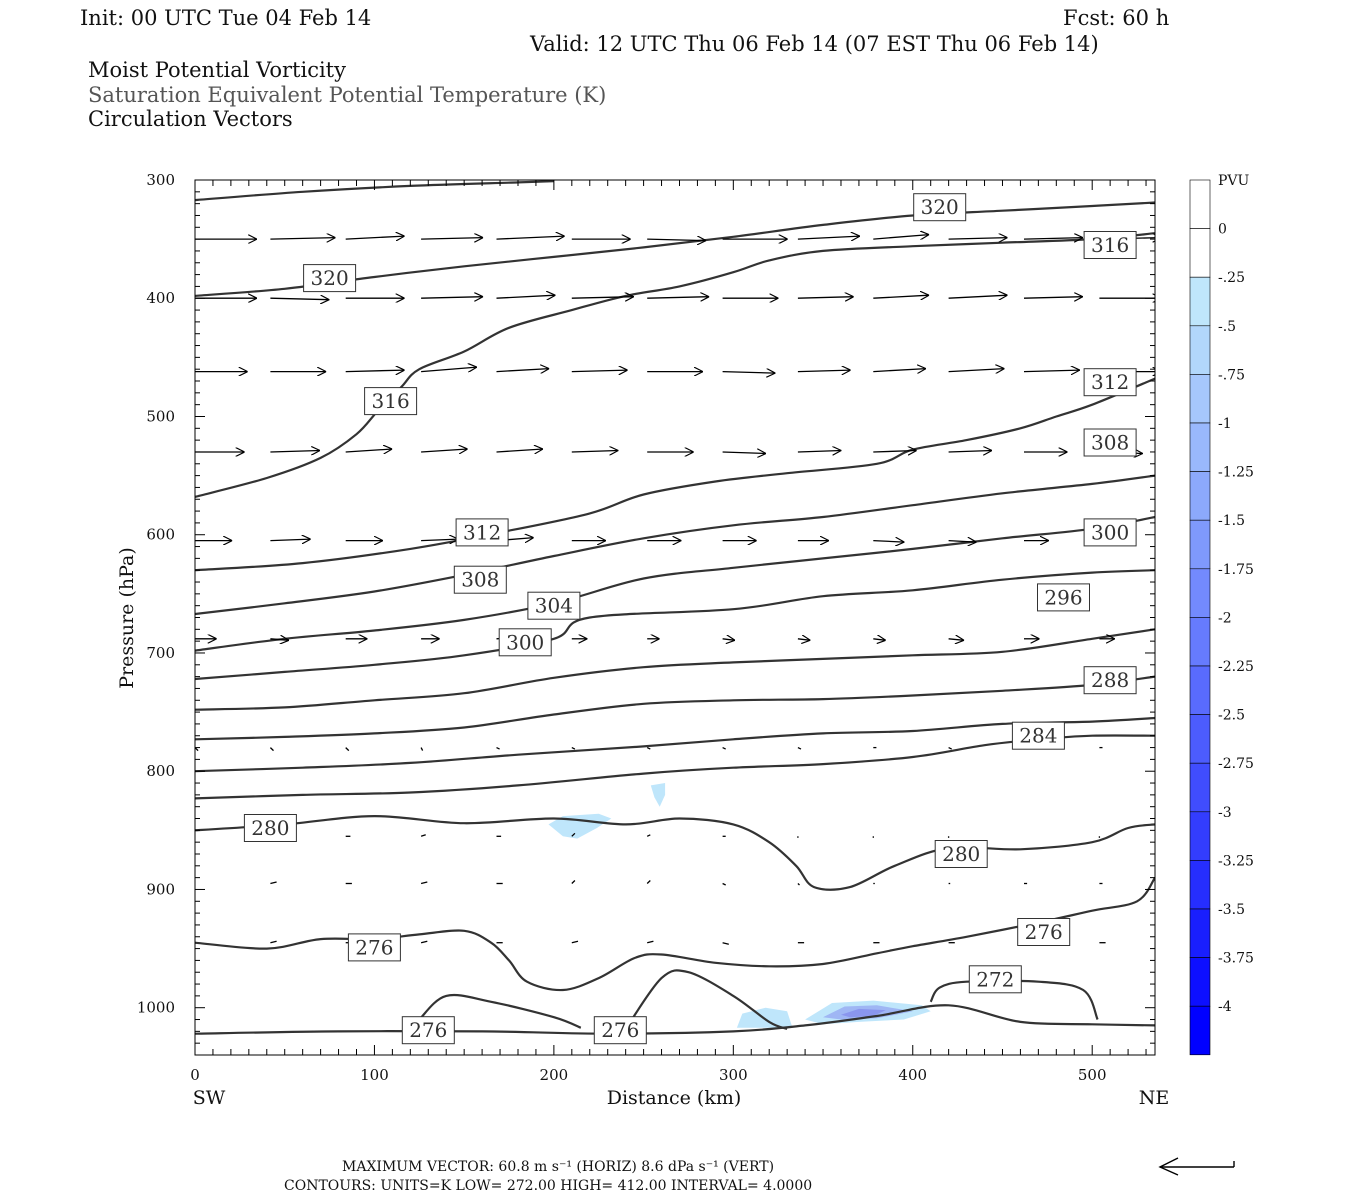 Image resolution: width=1350 pixels, height=1200 pixels. Describe the element at coordinates (209, 1098) in the screenshot. I see `x-end-label-left: SW` at that location.